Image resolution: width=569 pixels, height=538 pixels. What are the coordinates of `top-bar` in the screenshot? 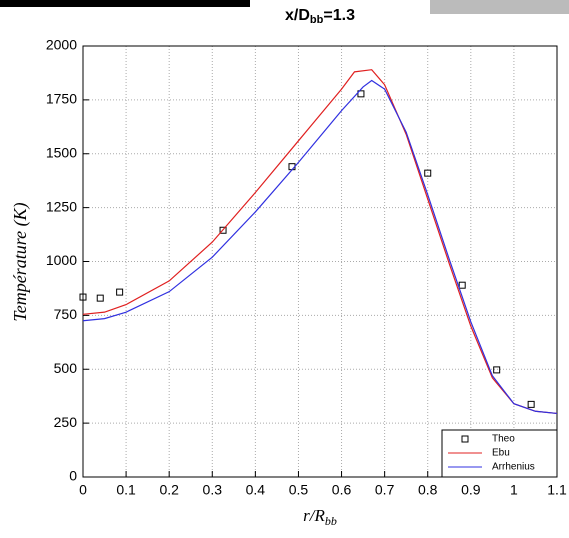 It's located at (125, 3).